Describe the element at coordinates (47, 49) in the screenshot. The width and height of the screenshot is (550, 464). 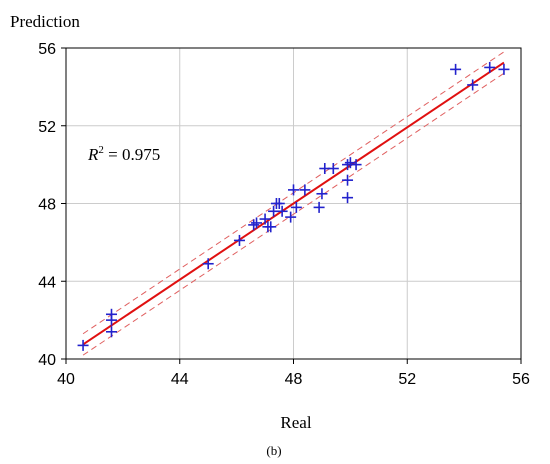
I see `y-tick-label: 56` at that location.